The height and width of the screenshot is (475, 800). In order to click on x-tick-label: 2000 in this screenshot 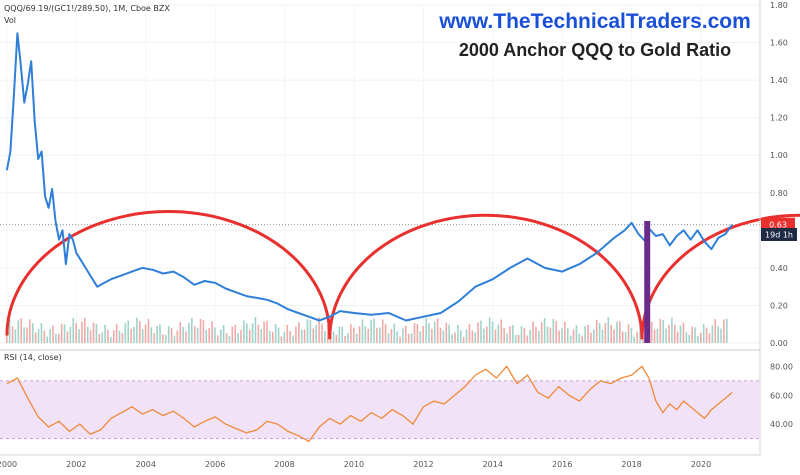, I will do `click(8, 464)`.